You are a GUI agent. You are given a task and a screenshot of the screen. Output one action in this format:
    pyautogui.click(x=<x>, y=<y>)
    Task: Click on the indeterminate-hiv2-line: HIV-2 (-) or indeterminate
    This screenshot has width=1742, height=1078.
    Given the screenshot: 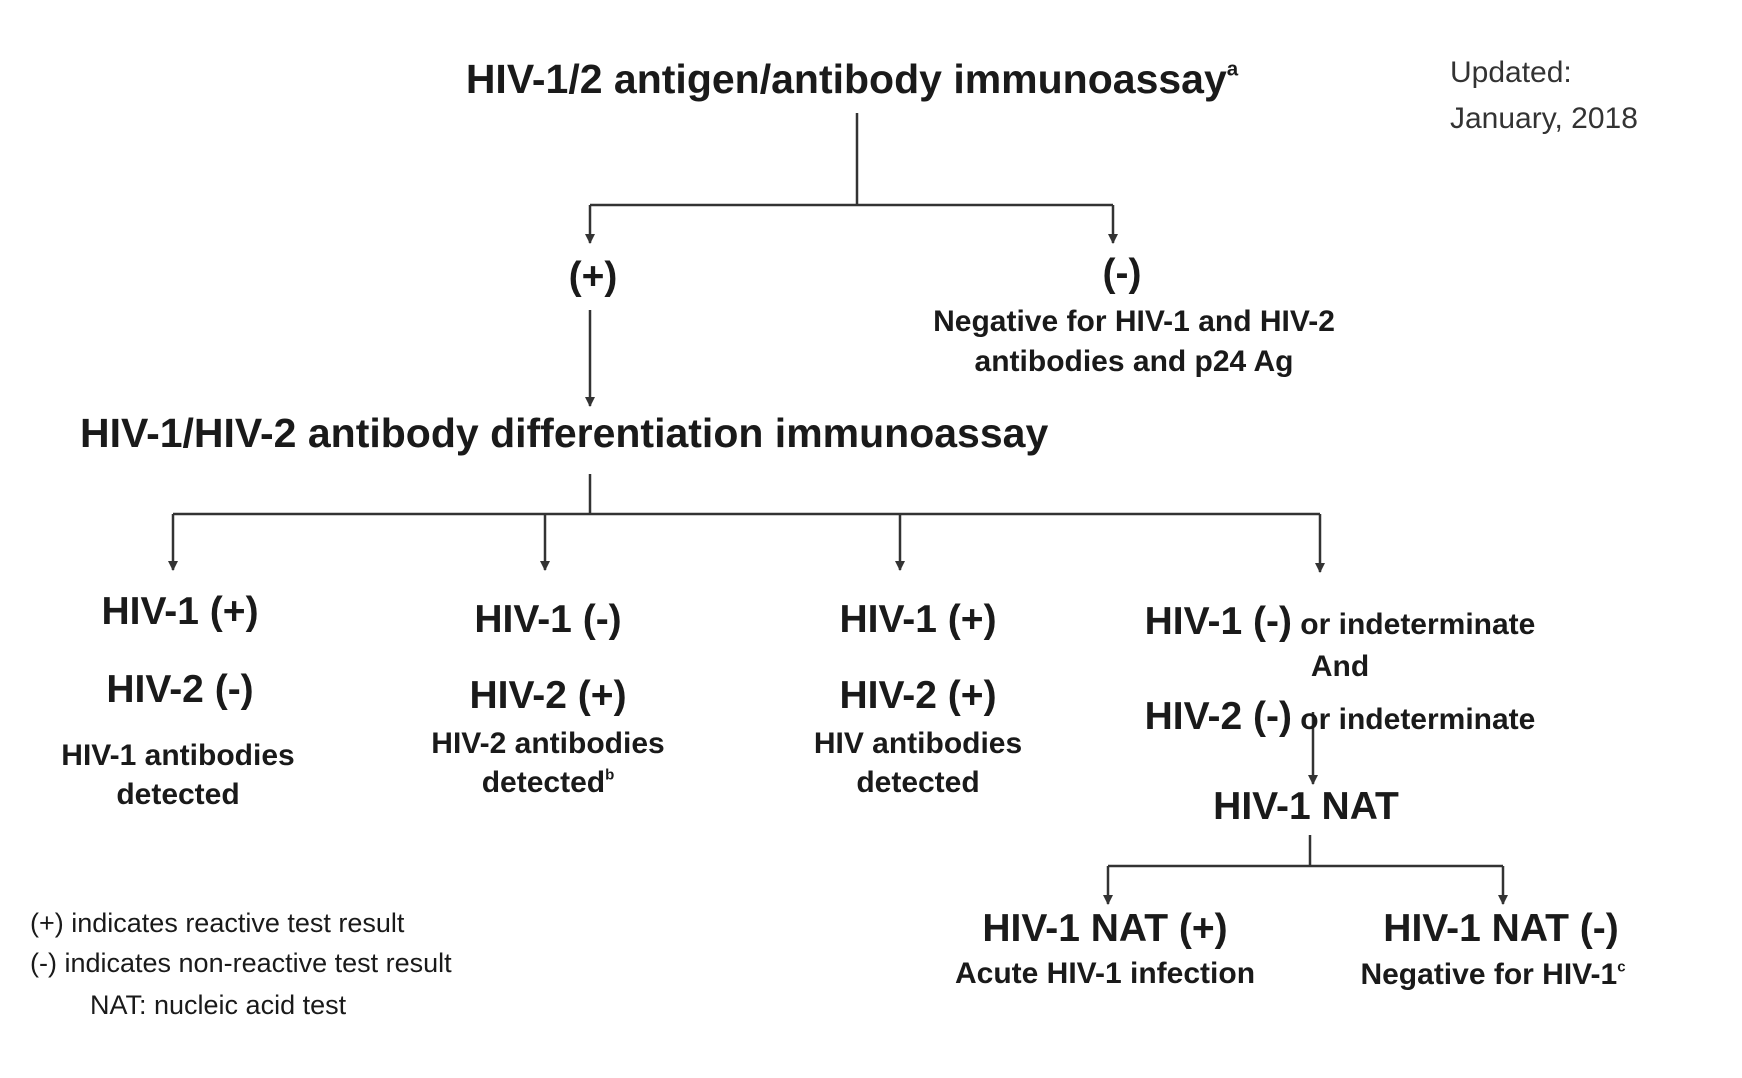 What is the action you would take?
    pyautogui.click(x=1340, y=717)
    